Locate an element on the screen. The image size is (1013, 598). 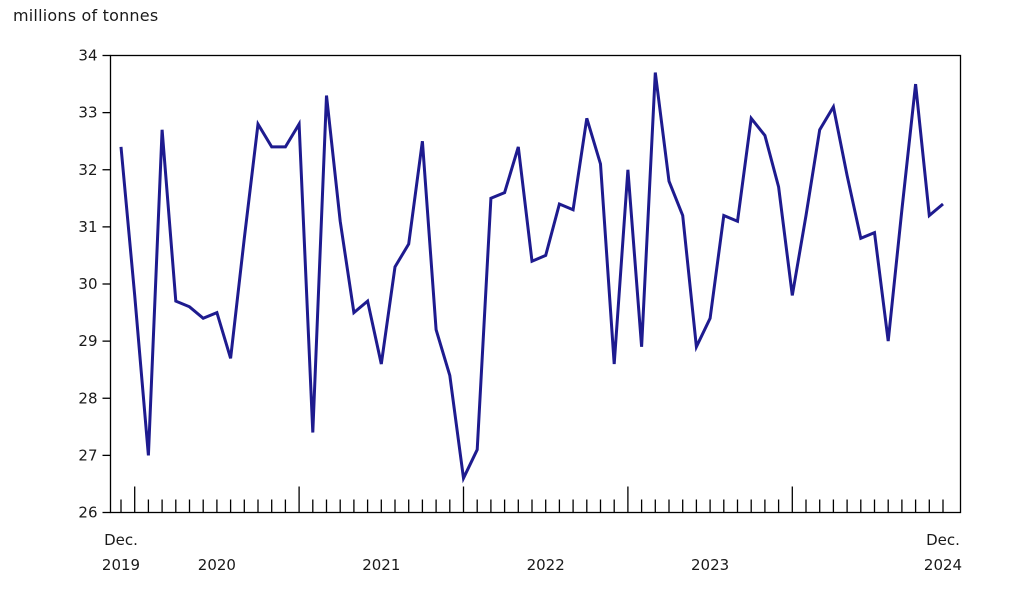
chart-title: millions of tonnes is located at coordinates (86, 15).